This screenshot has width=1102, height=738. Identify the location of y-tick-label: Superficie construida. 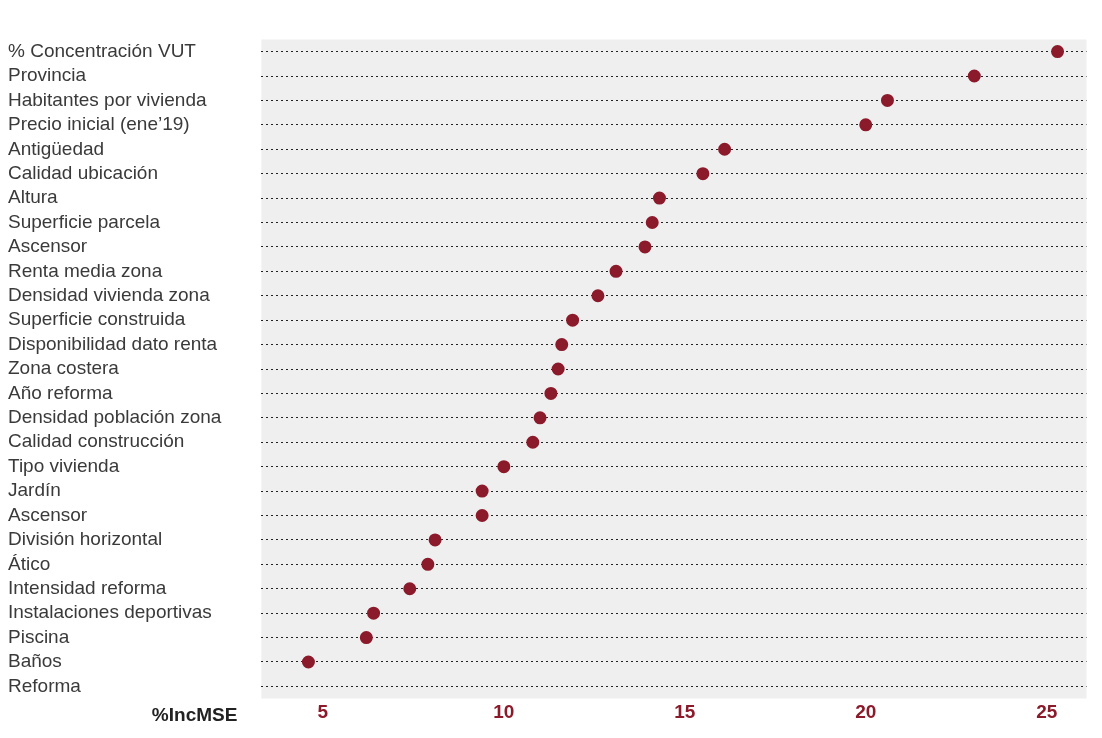
(97, 319).